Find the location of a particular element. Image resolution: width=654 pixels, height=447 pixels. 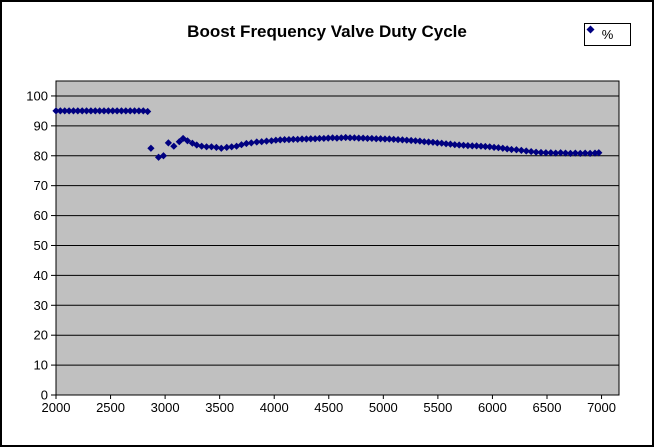

y-tick-label: 50 is located at coordinates (41, 245).